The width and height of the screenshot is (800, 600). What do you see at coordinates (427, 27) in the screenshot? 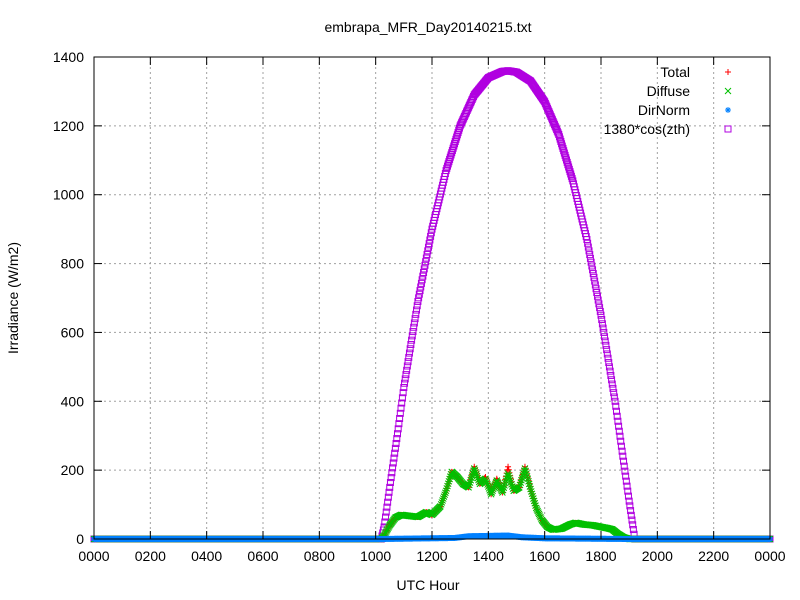
I see `chart-title: embrapa_MFR_Day20140215.txt` at bounding box center [427, 27].